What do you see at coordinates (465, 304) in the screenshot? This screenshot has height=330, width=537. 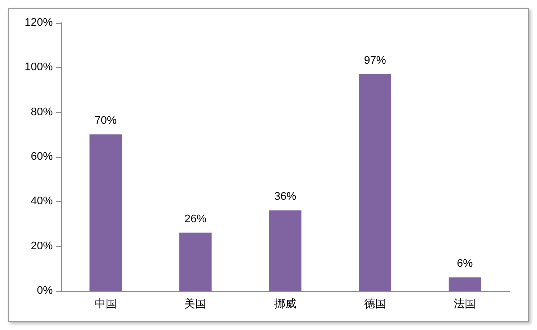 I see `x-tick-label: 法国` at bounding box center [465, 304].